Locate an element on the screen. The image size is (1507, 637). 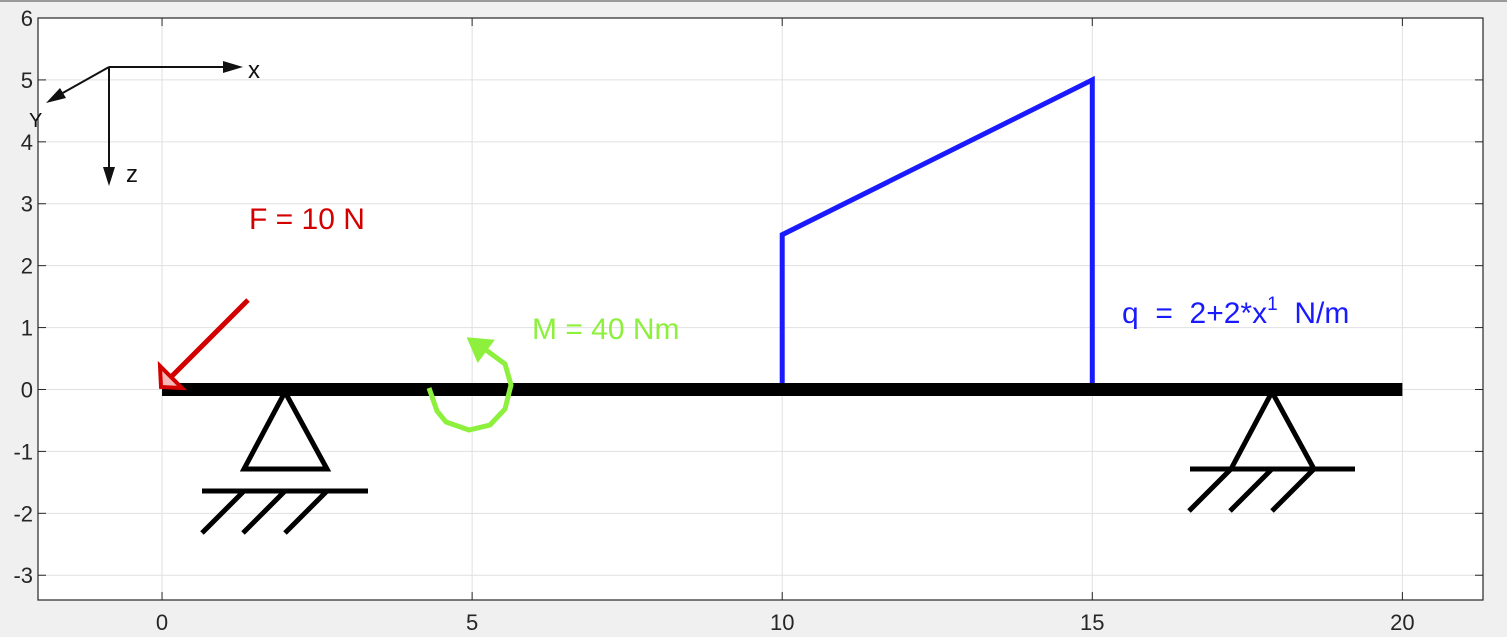
x-tick-label: 0 is located at coordinates (162, 622).